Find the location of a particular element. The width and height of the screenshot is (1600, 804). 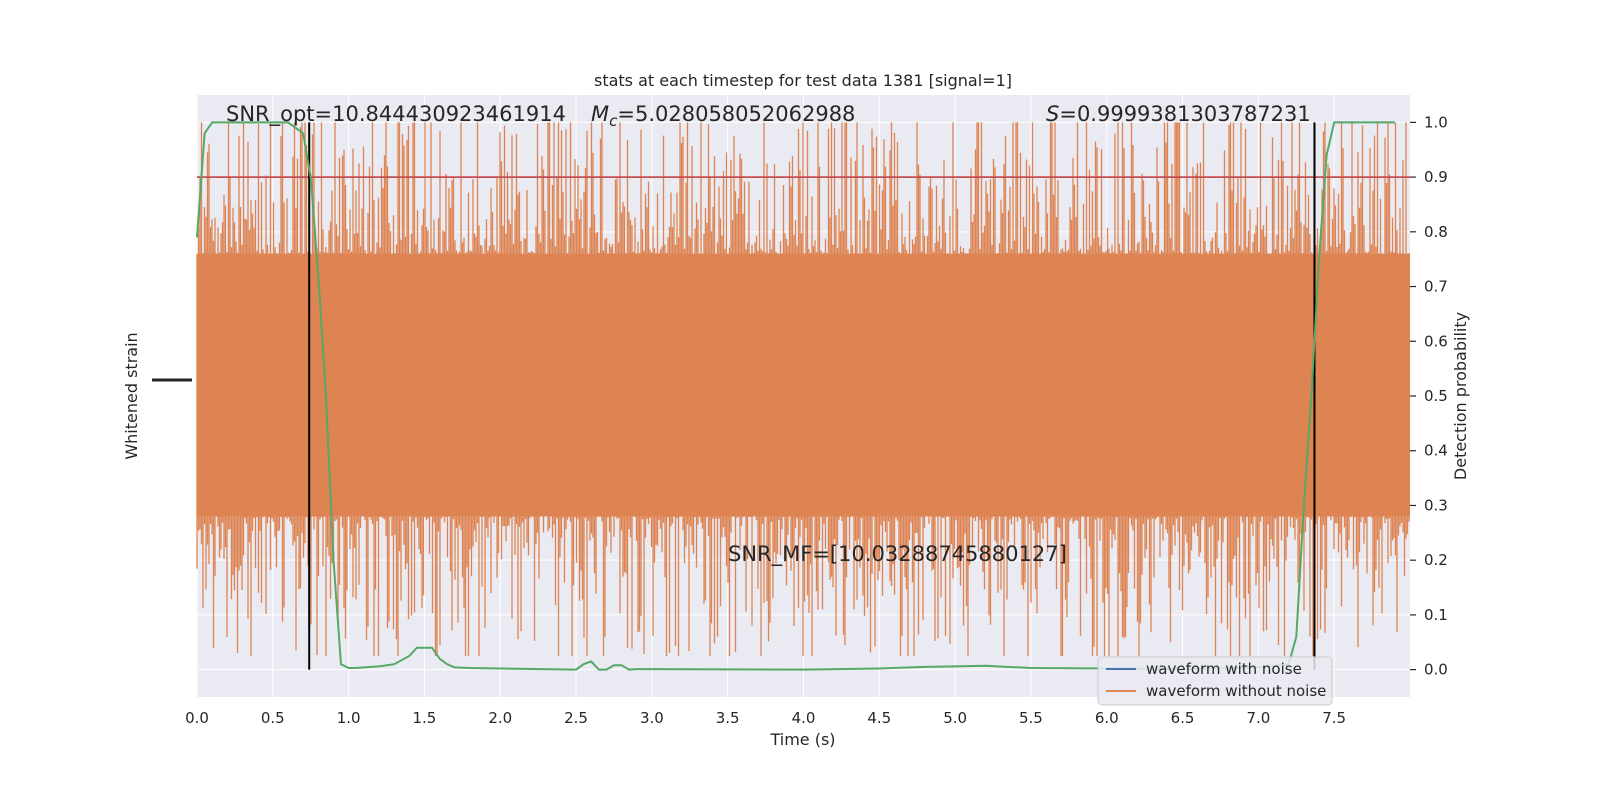

x-tick-label-1: 0.5 is located at coordinates (273, 718).